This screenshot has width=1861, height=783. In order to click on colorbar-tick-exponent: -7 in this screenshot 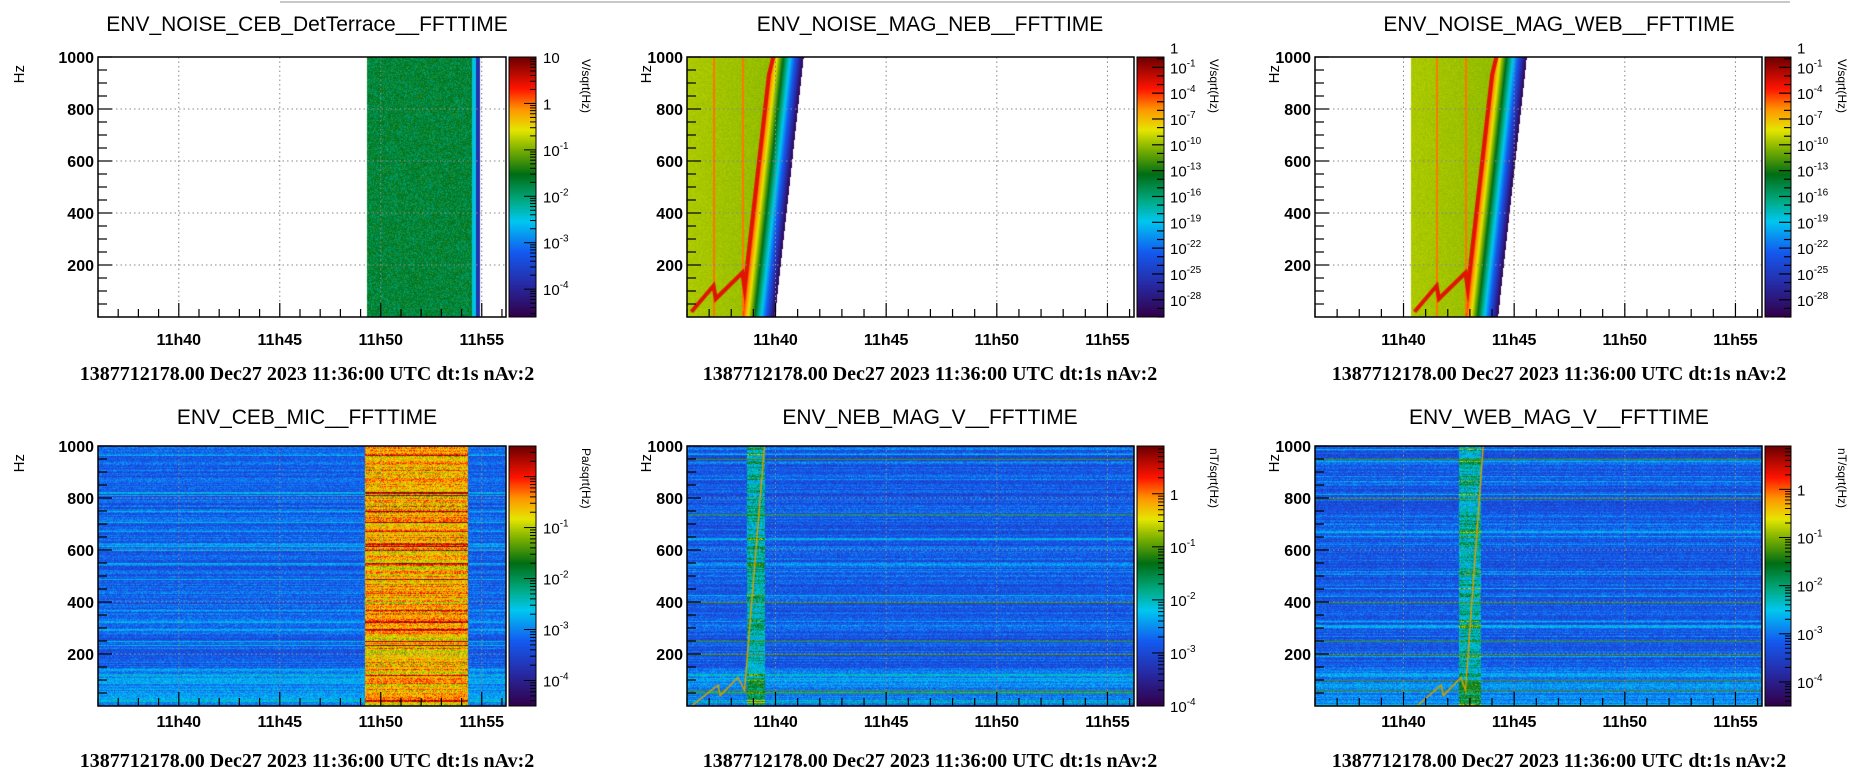, I will do `click(1191, 115)`.